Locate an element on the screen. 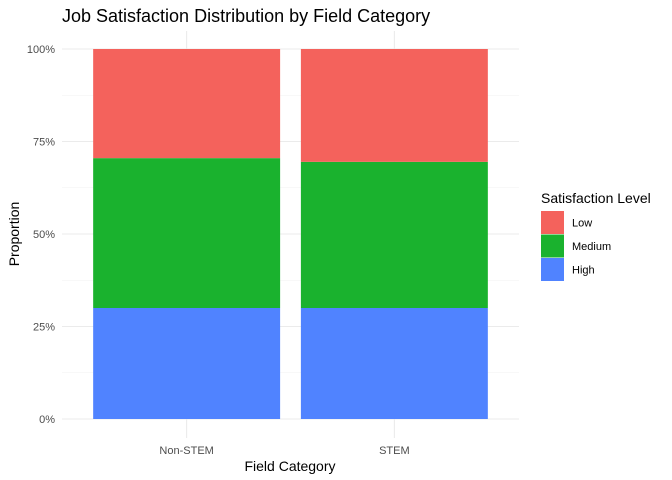  y-tick-label: 0% is located at coordinates (47, 420).